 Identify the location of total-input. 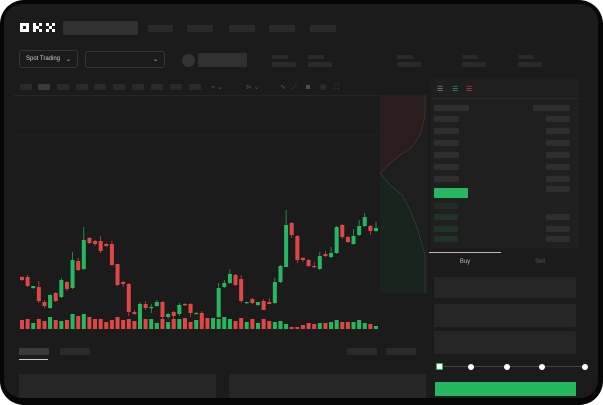
(505, 342).